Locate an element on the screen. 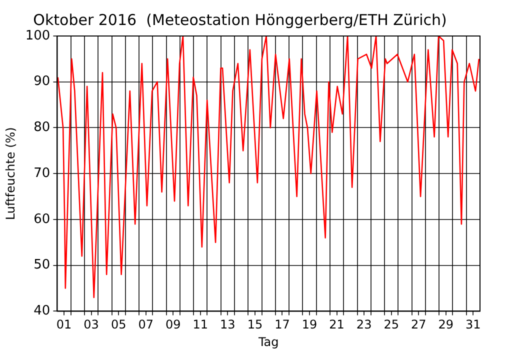  x-tick-label: 07 is located at coordinates (146, 325).